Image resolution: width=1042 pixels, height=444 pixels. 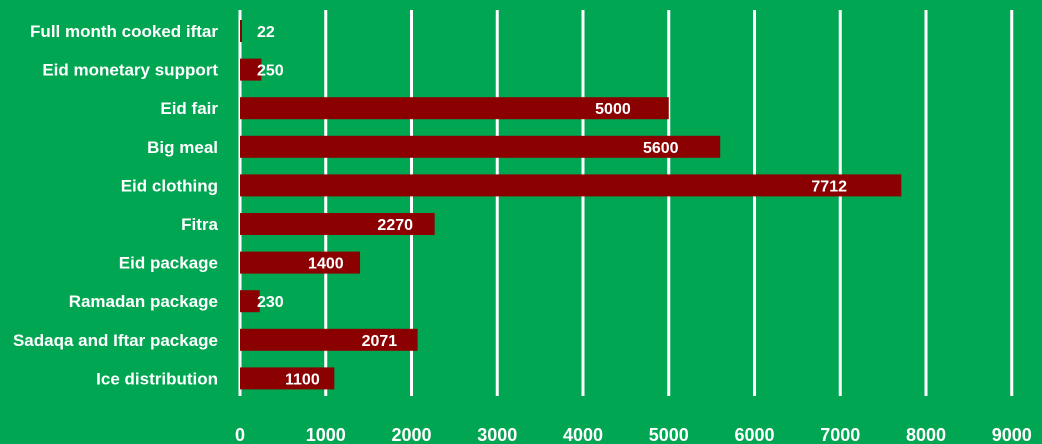 I want to click on x-tick-label: 4000, so click(x=583, y=434).